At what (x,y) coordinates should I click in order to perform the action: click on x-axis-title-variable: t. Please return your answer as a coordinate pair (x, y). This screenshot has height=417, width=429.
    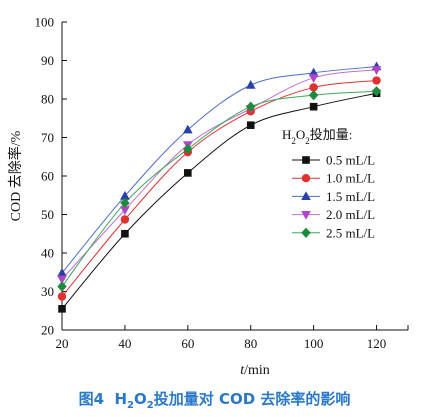
    Looking at the image, I should click on (242, 370).